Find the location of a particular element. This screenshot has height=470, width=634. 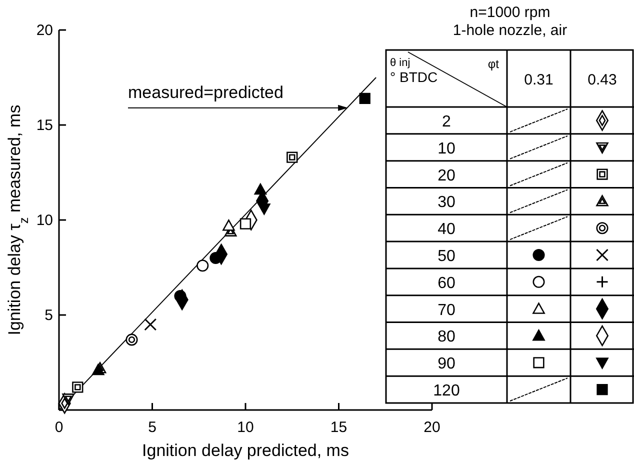

category-label: 120 is located at coordinates (446, 391).